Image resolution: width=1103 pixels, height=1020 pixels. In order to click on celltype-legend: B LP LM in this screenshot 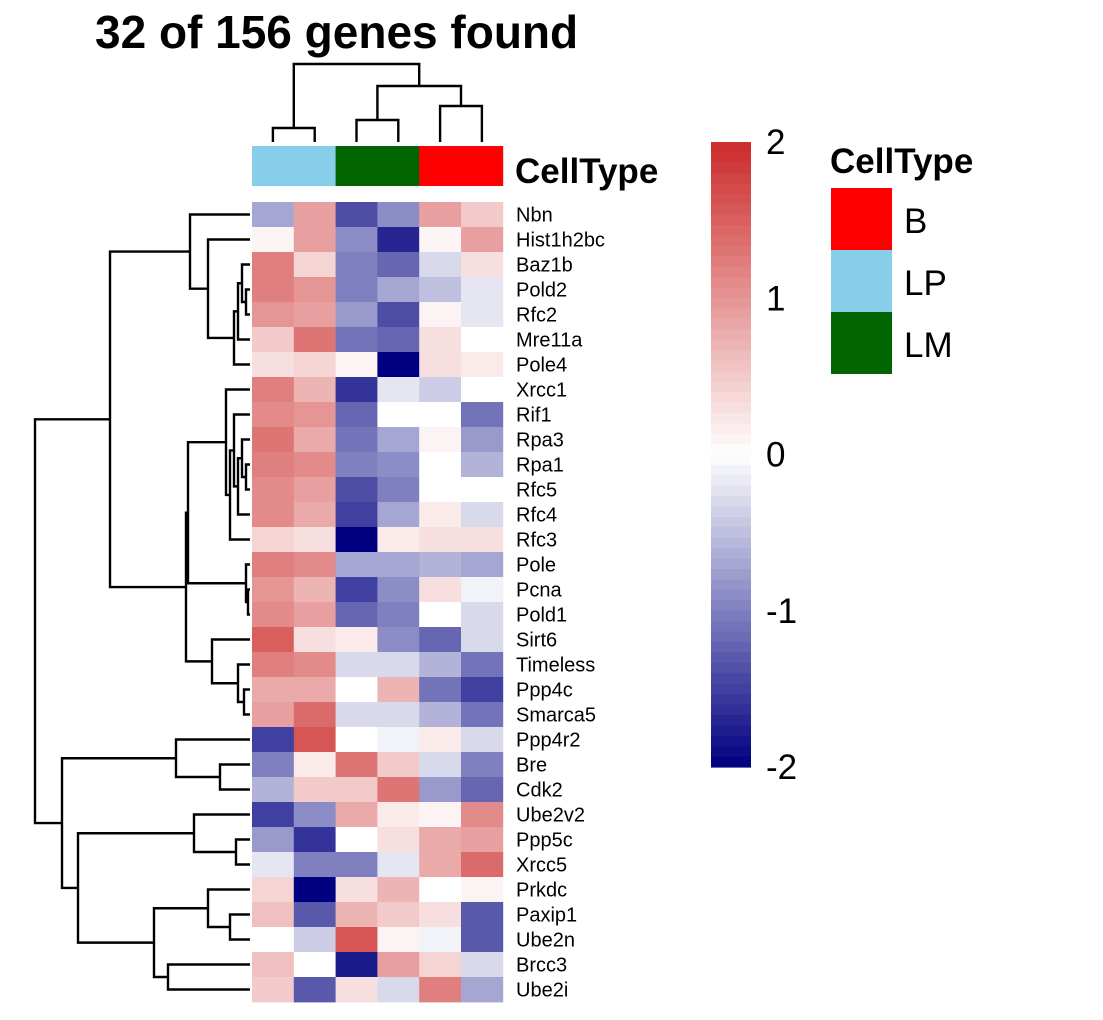, I will do `click(892, 281)`.